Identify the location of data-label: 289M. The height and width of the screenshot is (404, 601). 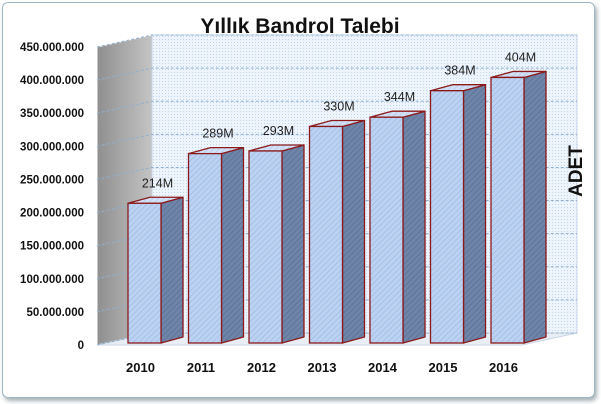
(217, 134).